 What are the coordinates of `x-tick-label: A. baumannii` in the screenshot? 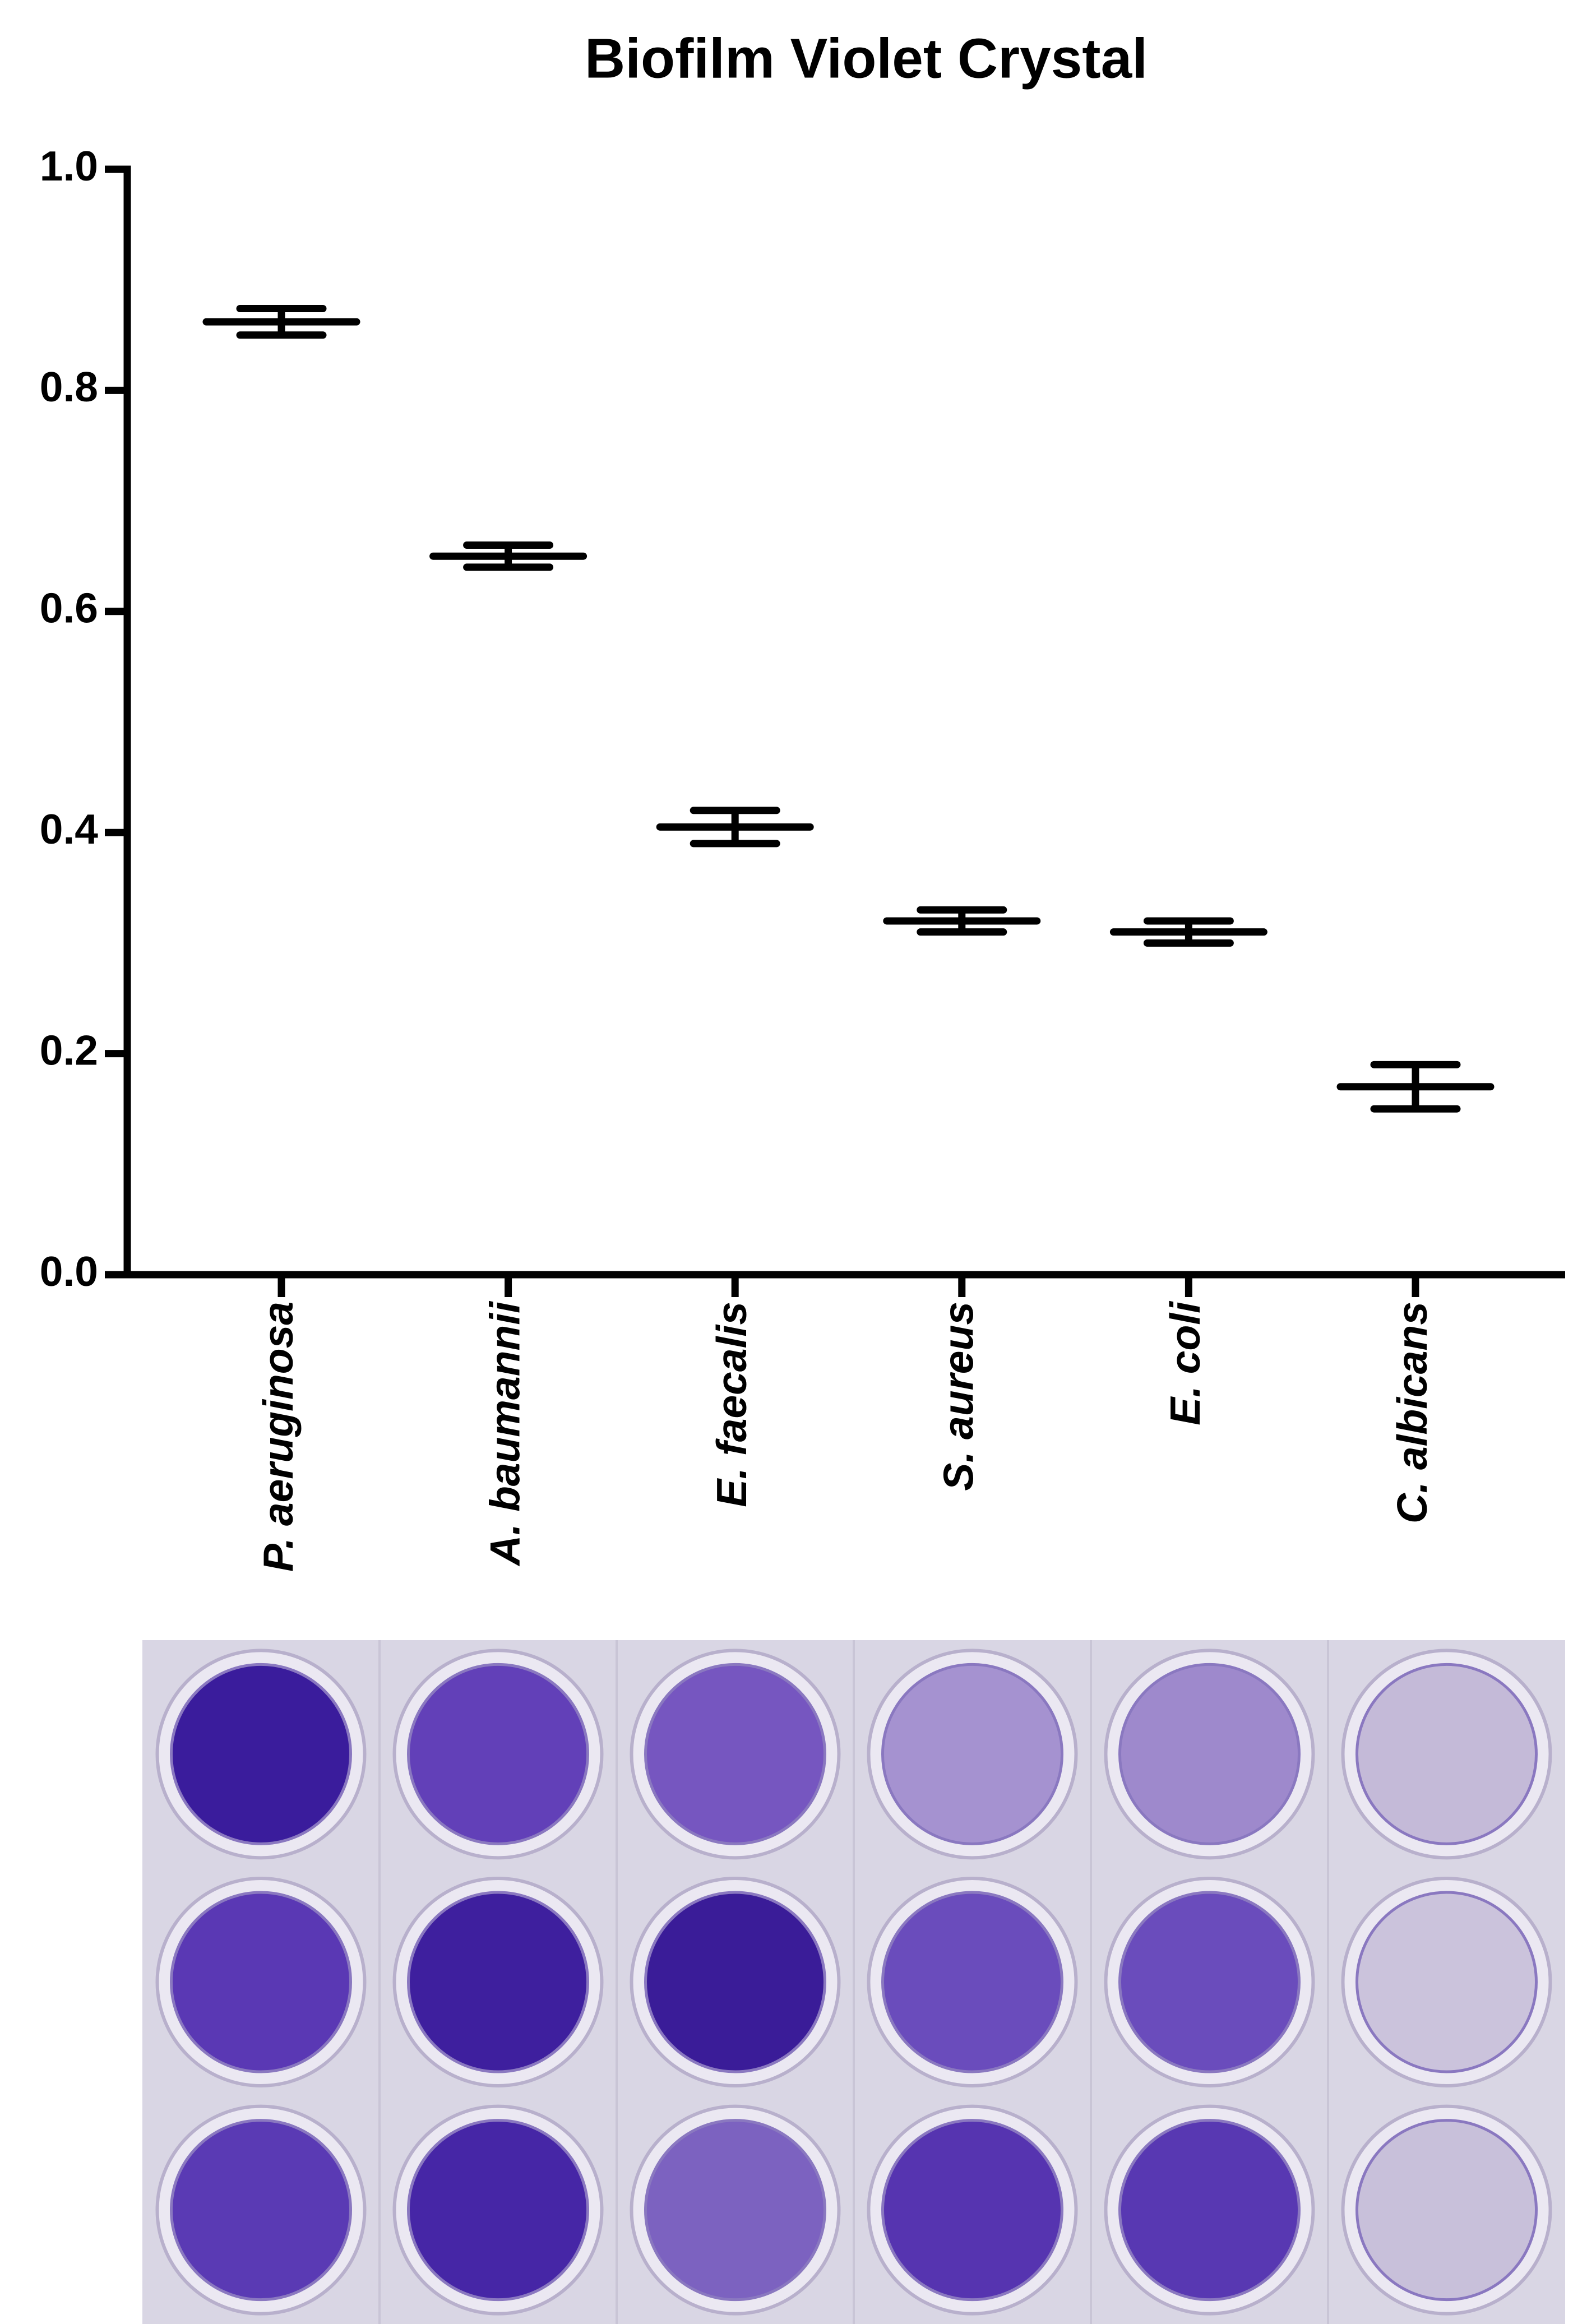 It's located at (504, 1433).